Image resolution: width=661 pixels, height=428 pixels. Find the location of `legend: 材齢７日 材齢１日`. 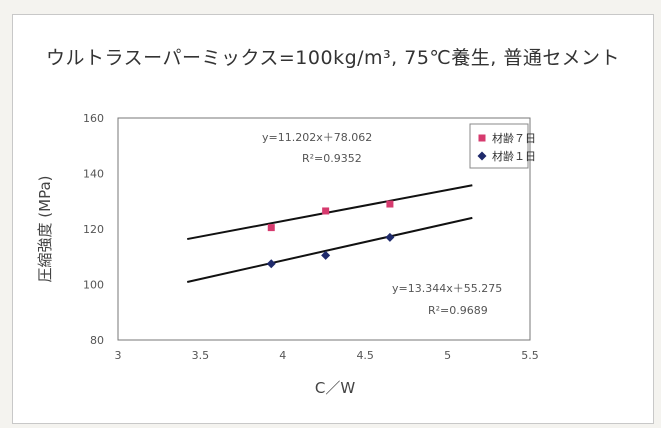

legend: 材齢７日 材齢１日 is located at coordinates (502, 146).